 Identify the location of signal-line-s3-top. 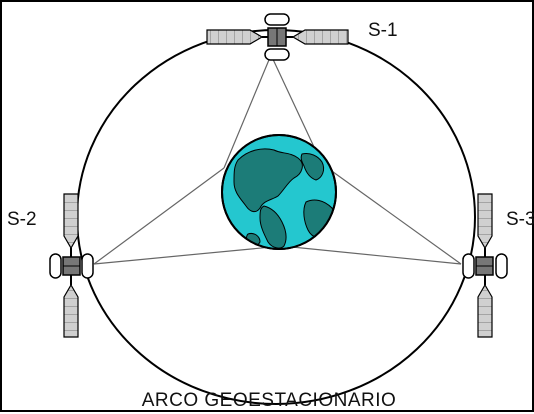
(391, 214).